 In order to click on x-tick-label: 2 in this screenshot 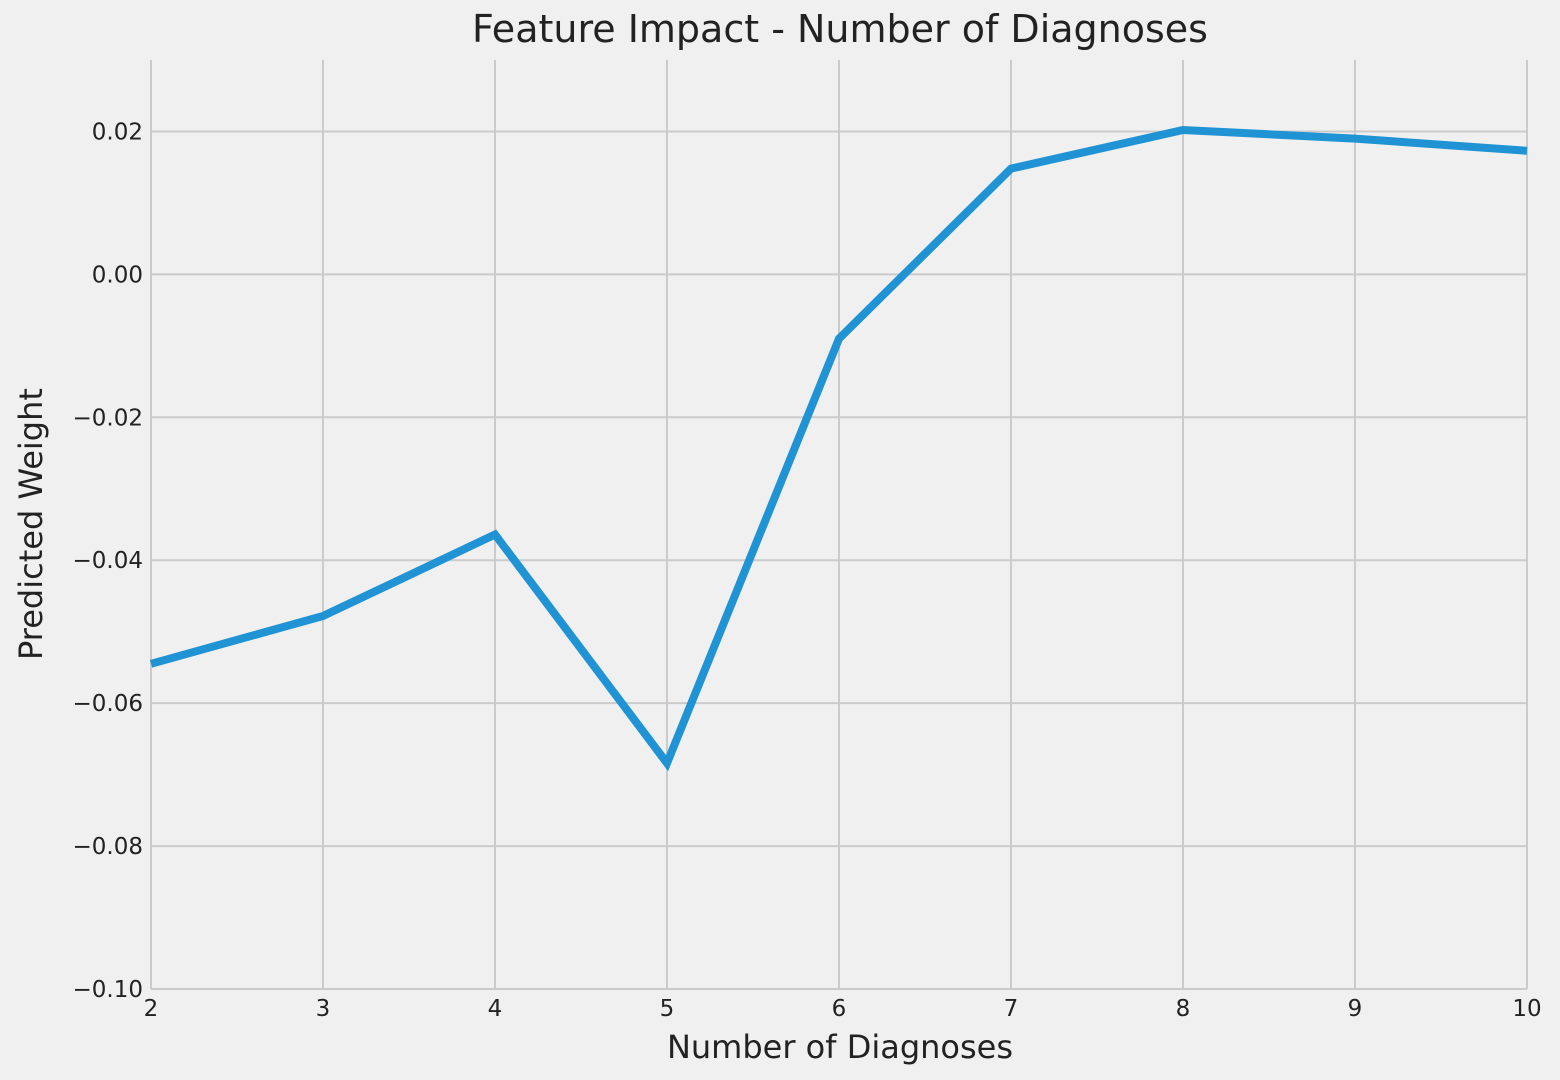, I will do `click(151, 1009)`.